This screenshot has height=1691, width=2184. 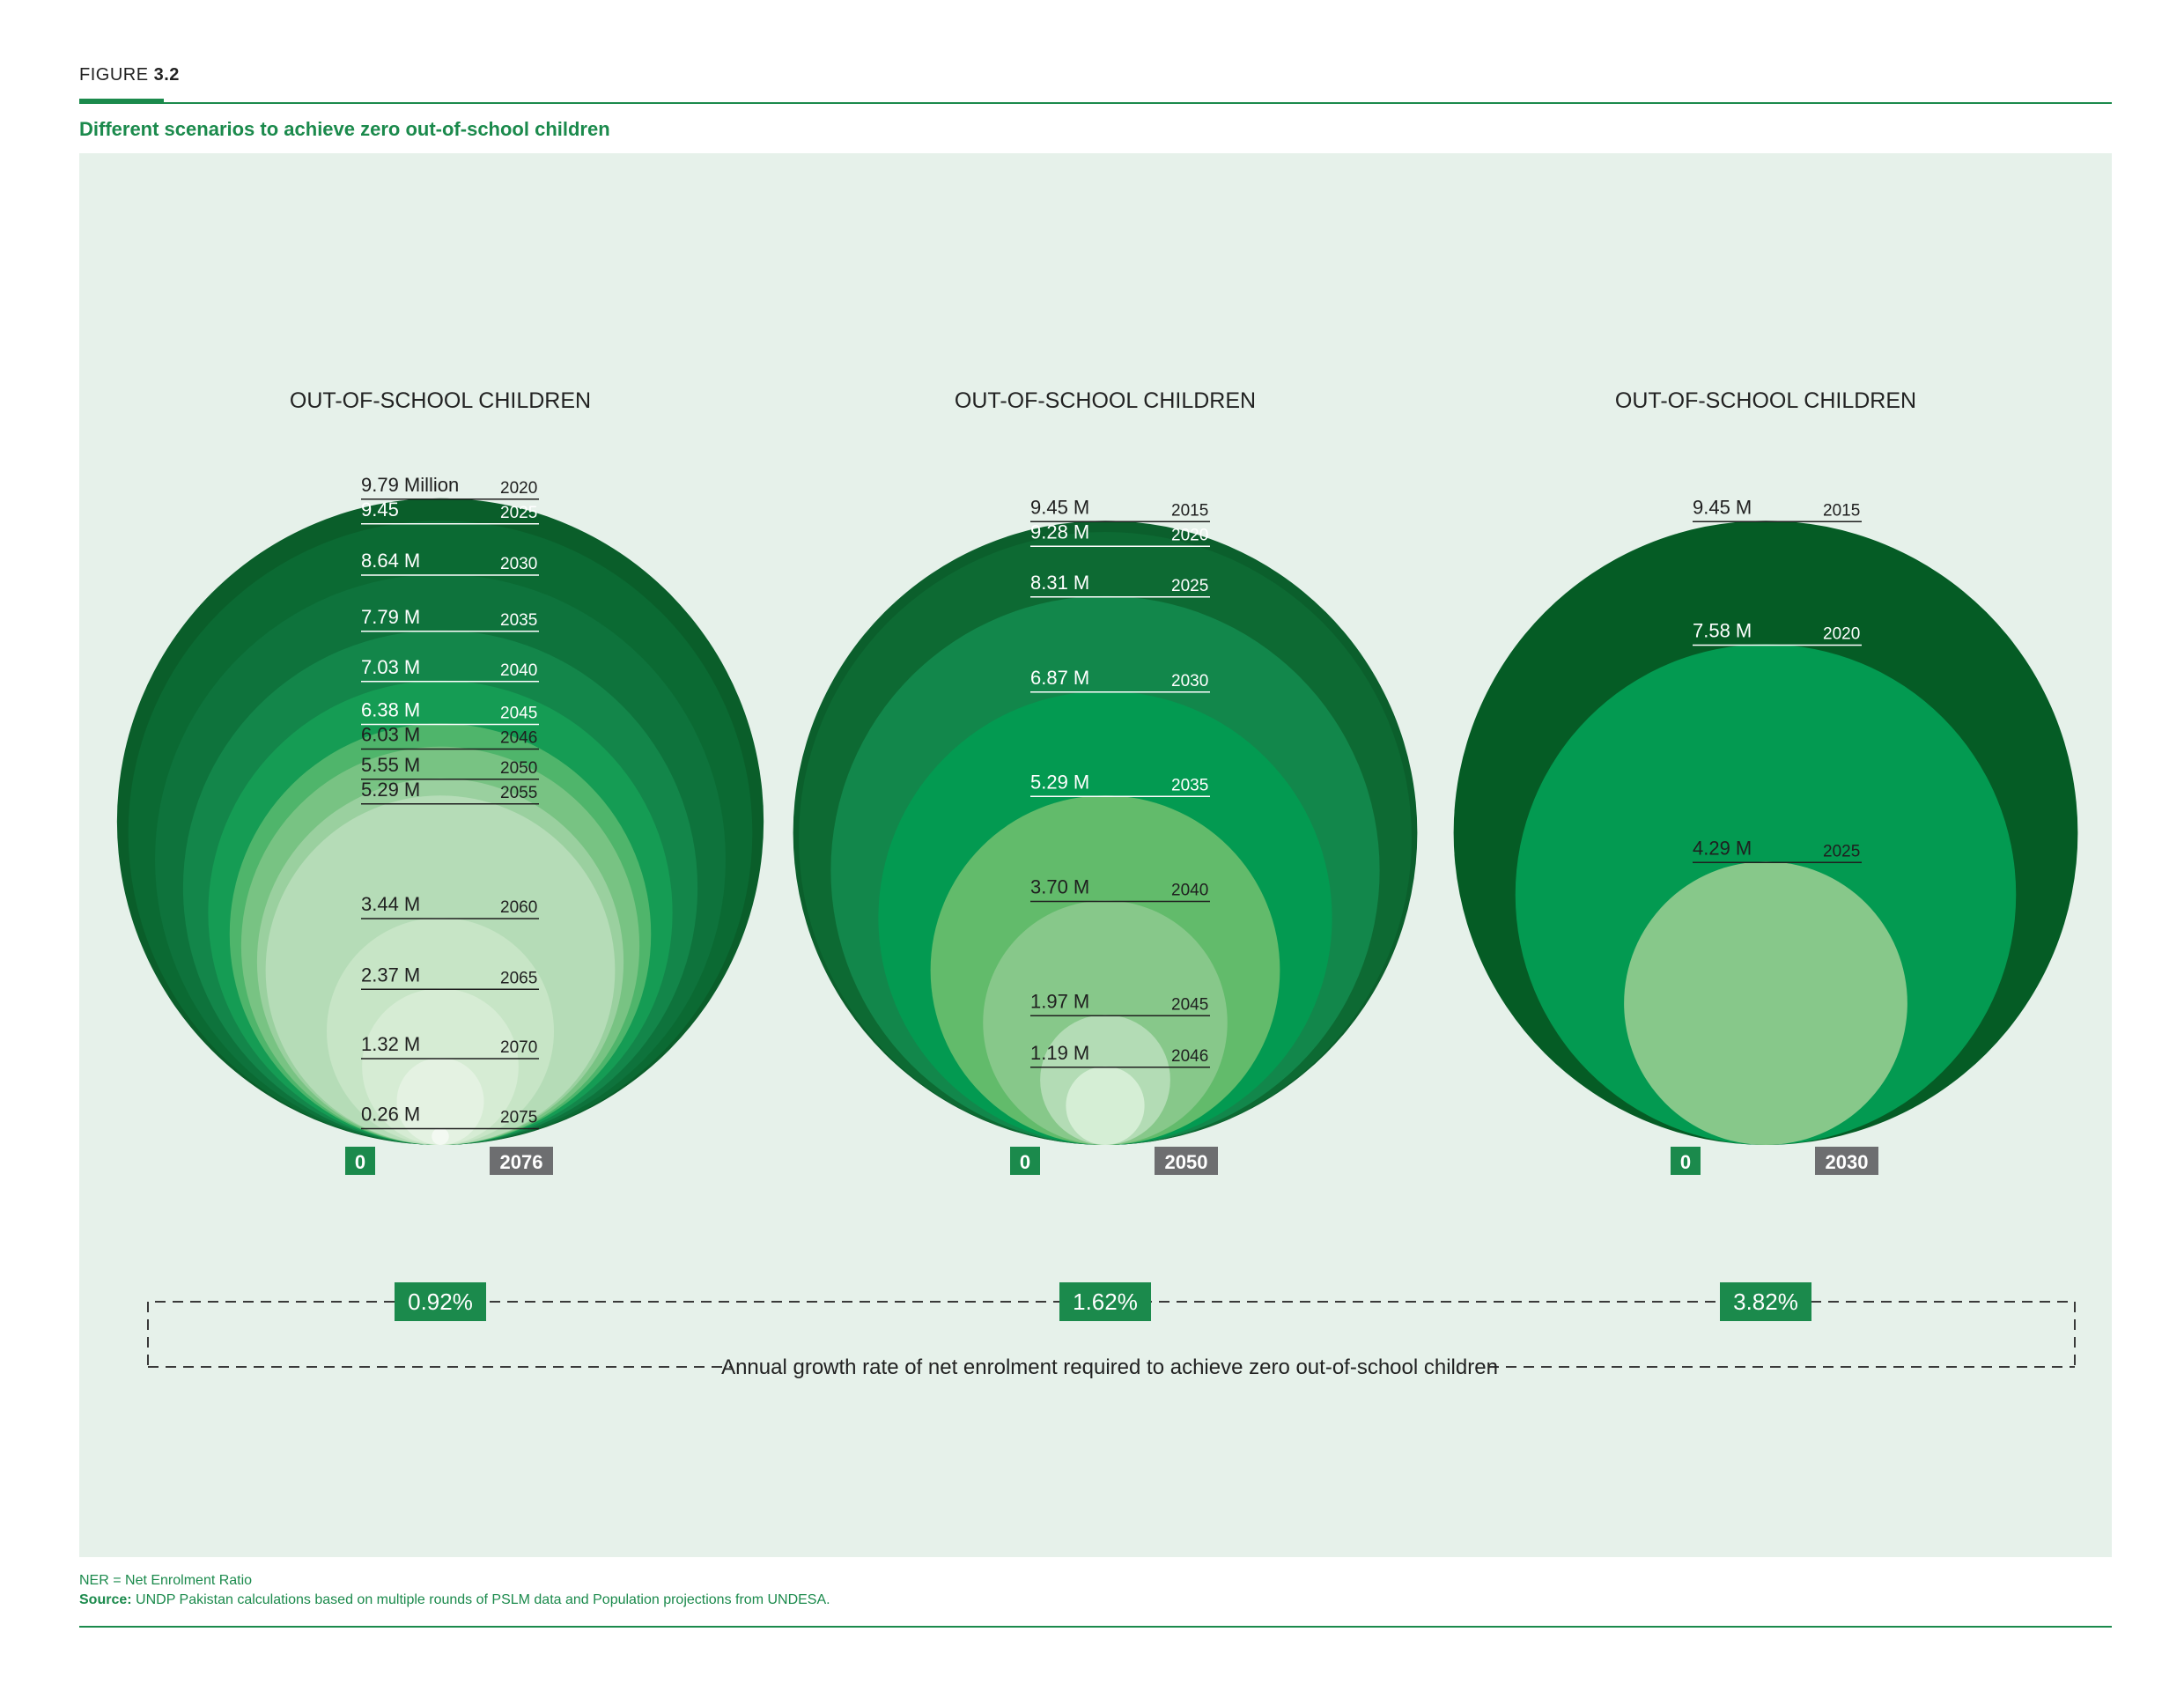 I want to click on end-year-text-2: 2050, so click(x=1186, y=1162).